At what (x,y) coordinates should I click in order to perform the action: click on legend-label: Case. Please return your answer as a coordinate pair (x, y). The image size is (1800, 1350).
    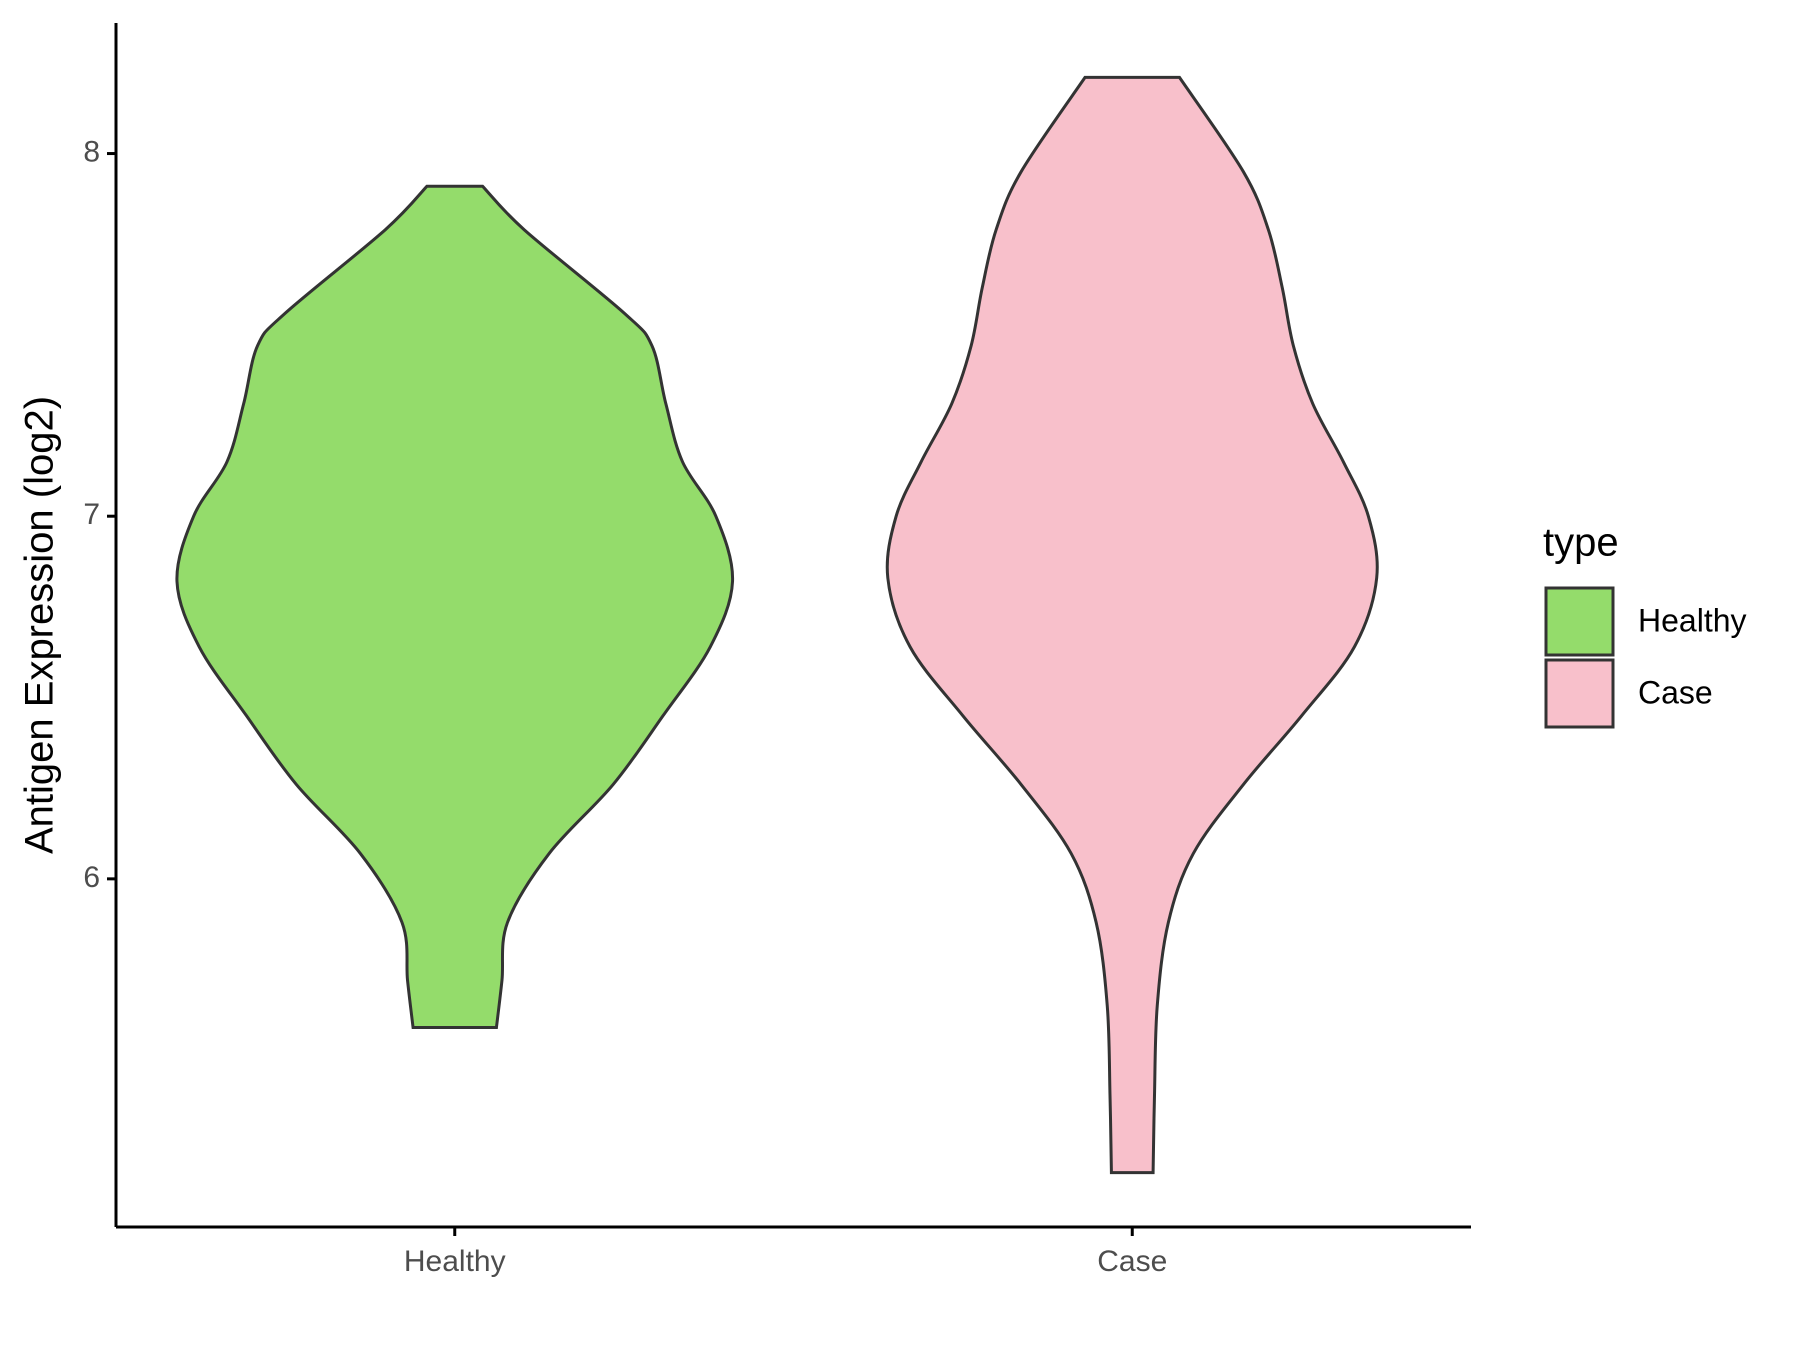
    Looking at the image, I should click on (1675, 692).